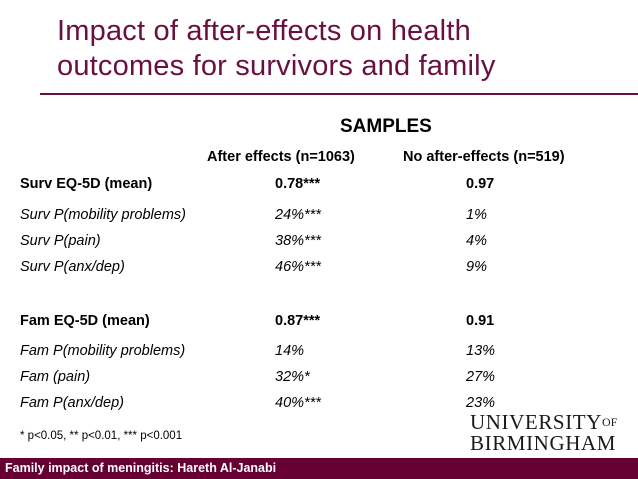 This screenshot has width=638, height=479. What do you see at coordinates (298, 267) in the screenshot?
I see `value-after-effects: 46%***` at bounding box center [298, 267].